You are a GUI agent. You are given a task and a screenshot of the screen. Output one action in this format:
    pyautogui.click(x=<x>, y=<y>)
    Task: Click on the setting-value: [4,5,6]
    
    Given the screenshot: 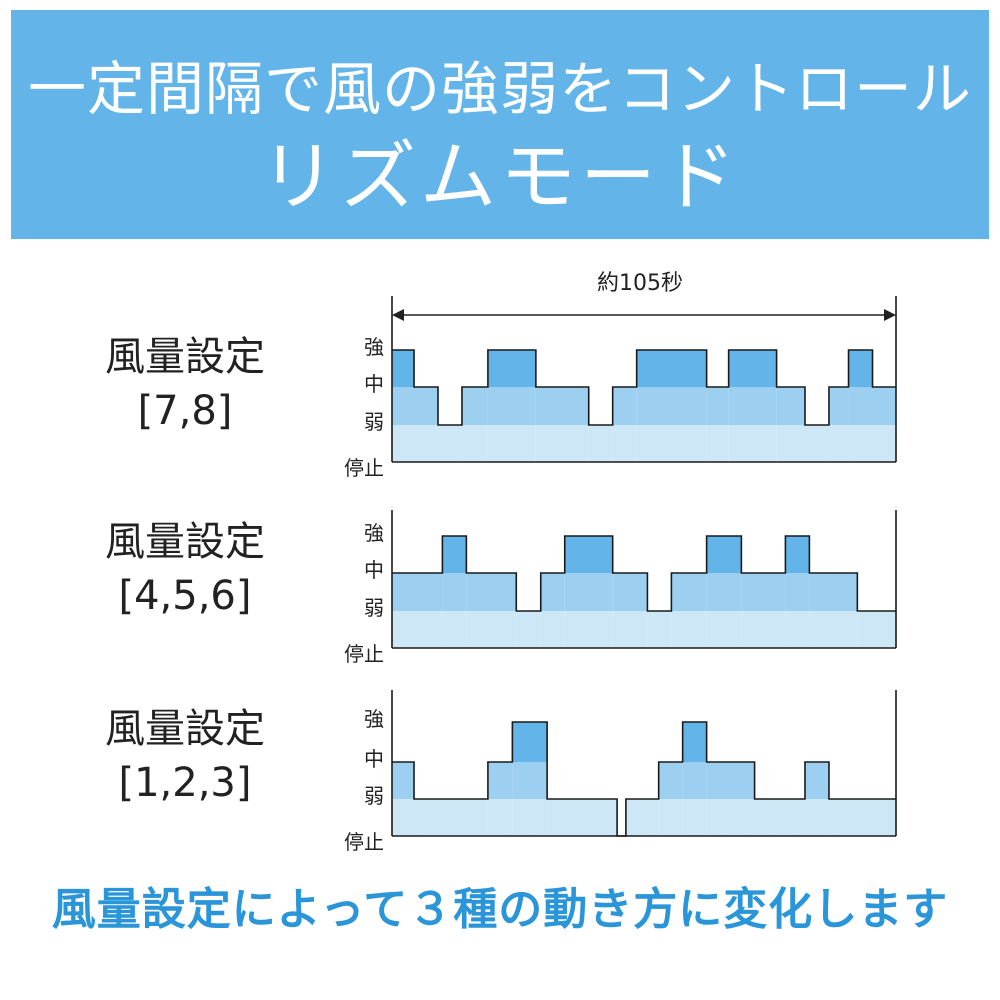 What is the action you would take?
    pyautogui.click(x=185, y=596)
    